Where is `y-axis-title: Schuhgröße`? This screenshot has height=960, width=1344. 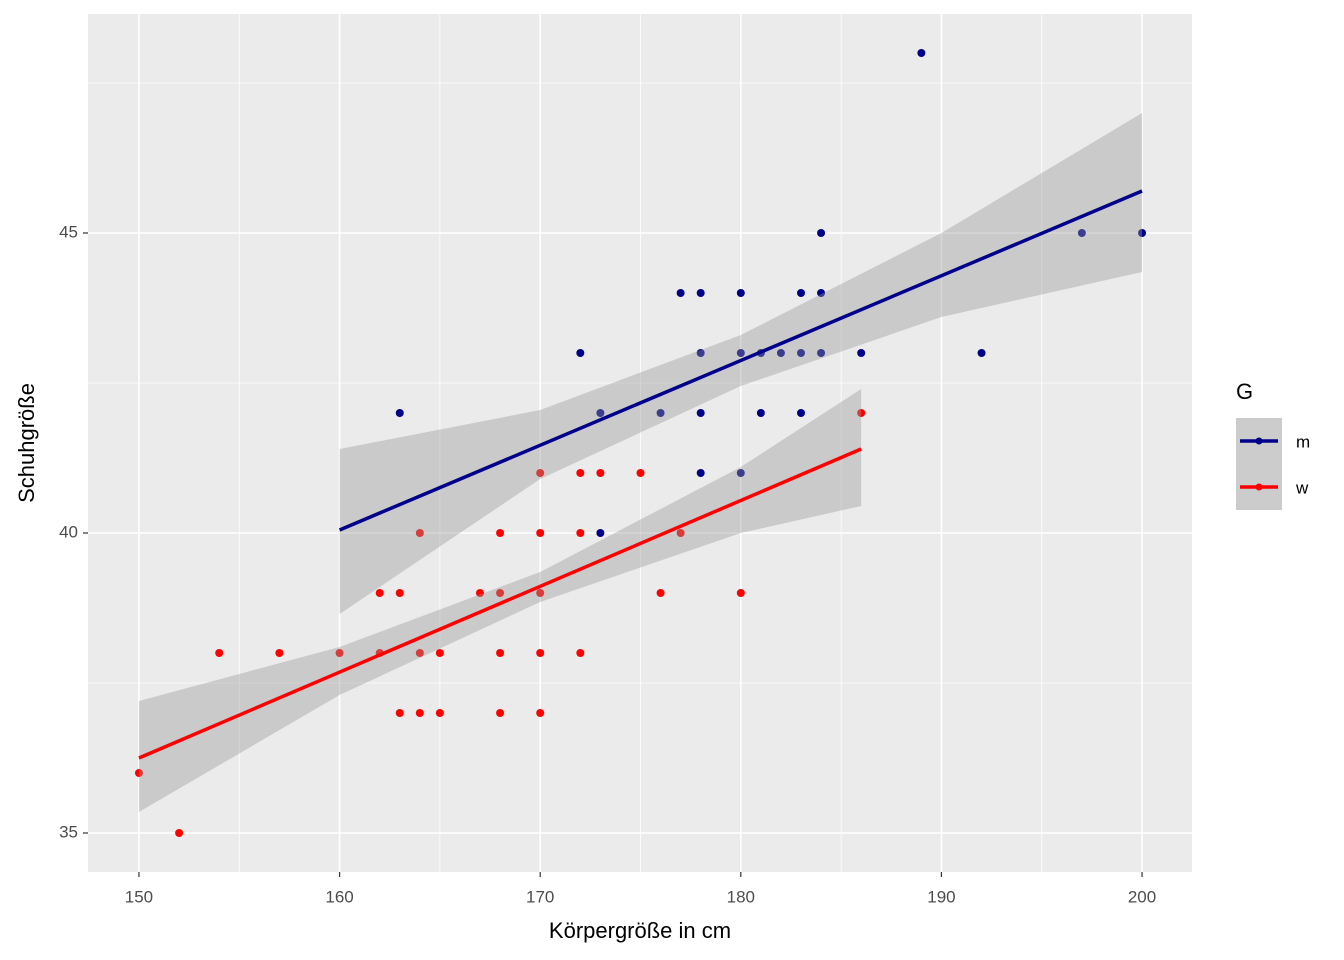
y-axis-title: Schuhgröße is located at coordinates (26, 443).